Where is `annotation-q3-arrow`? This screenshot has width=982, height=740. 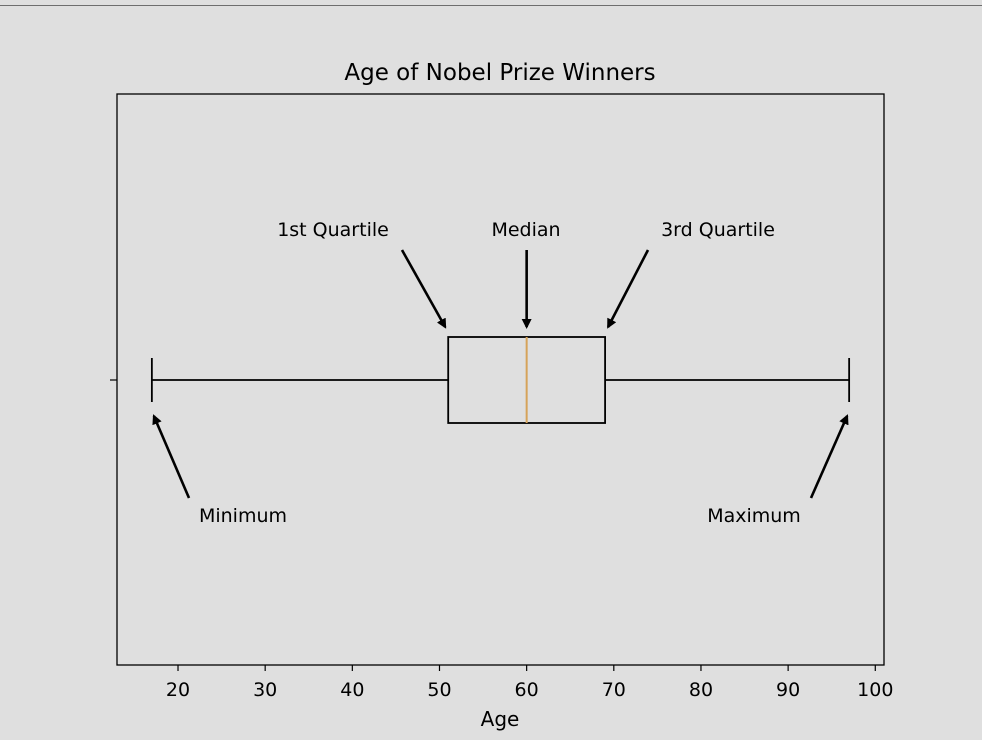
annotation-q3-arrow is located at coordinates (628, 289).